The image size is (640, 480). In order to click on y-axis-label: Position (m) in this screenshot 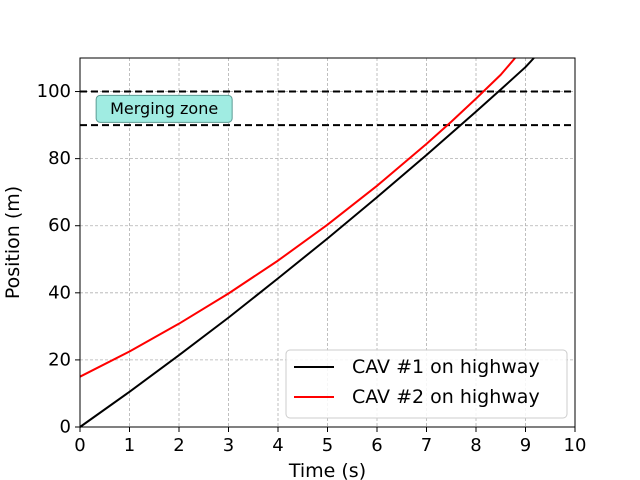, I will do `click(13, 242)`.